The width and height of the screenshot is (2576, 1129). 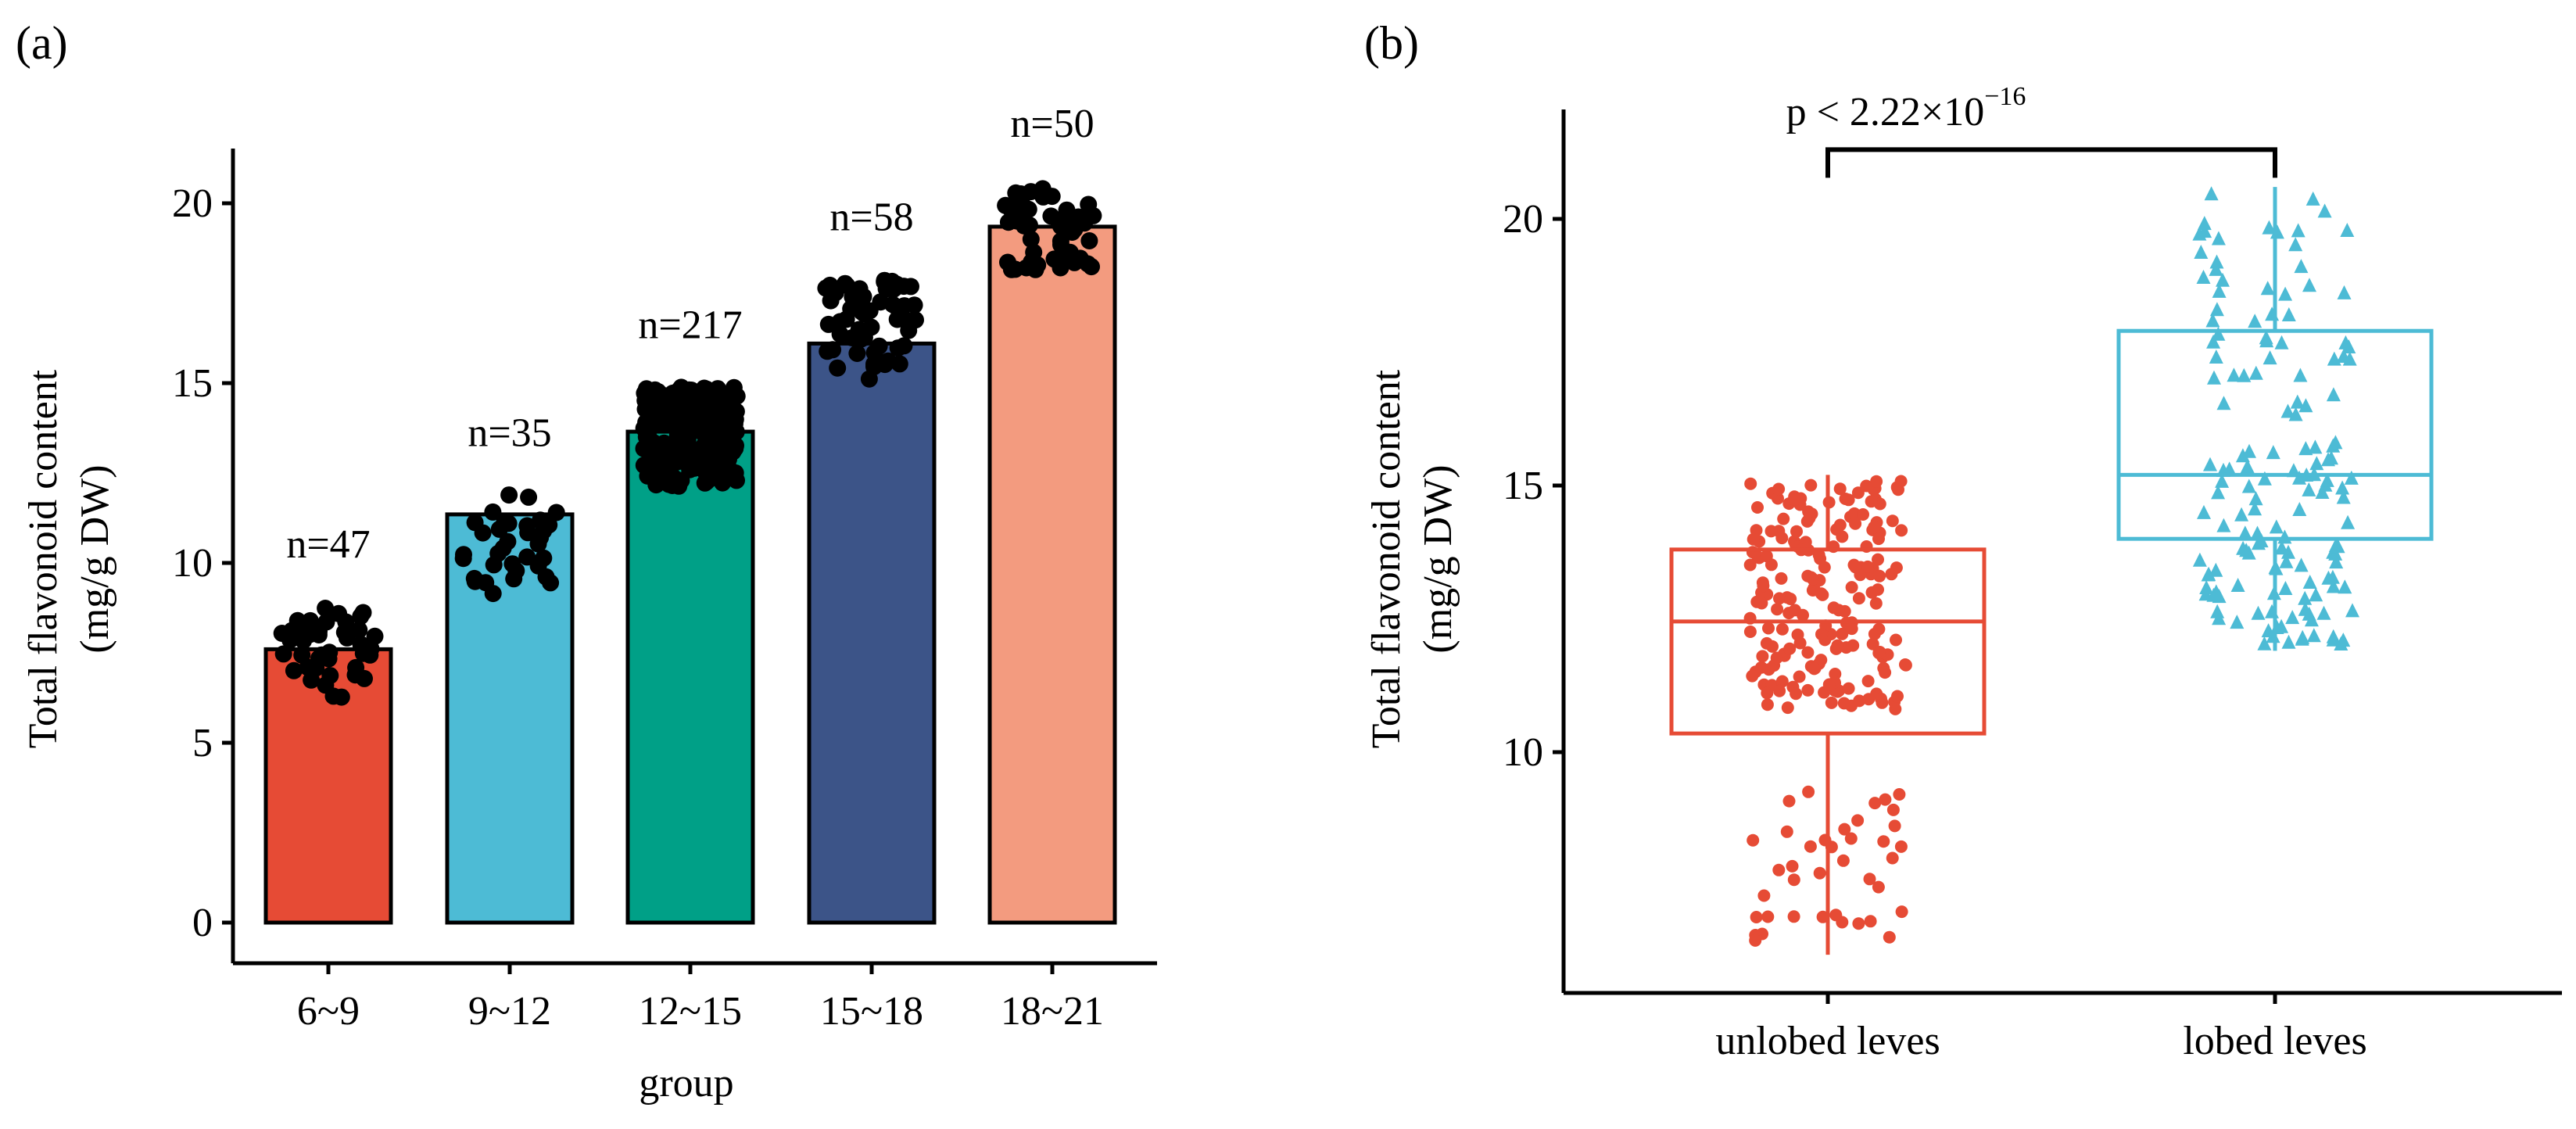 What do you see at coordinates (43, 558) in the screenshot?
I see `y-axis-title-line1: Total flavonoid content` at bounding box center [43, 558].